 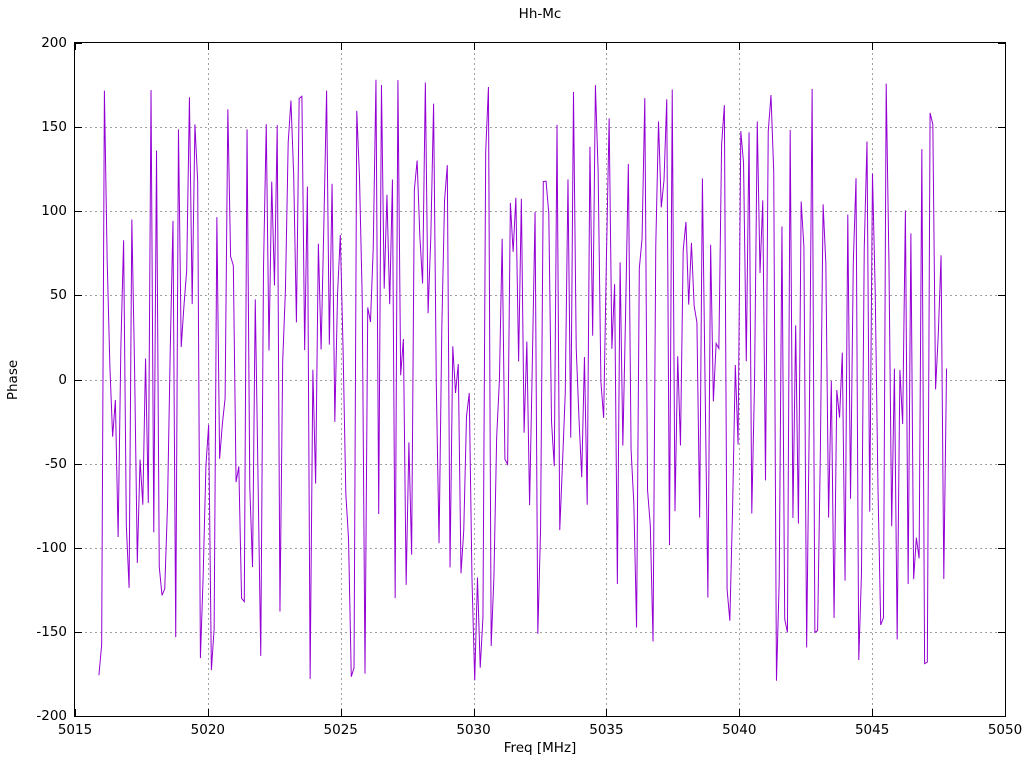 What do you see at coordinates (55, 463) in the screenshot?
I see `y-tick-label: -50` at bounding box center [55, 463].